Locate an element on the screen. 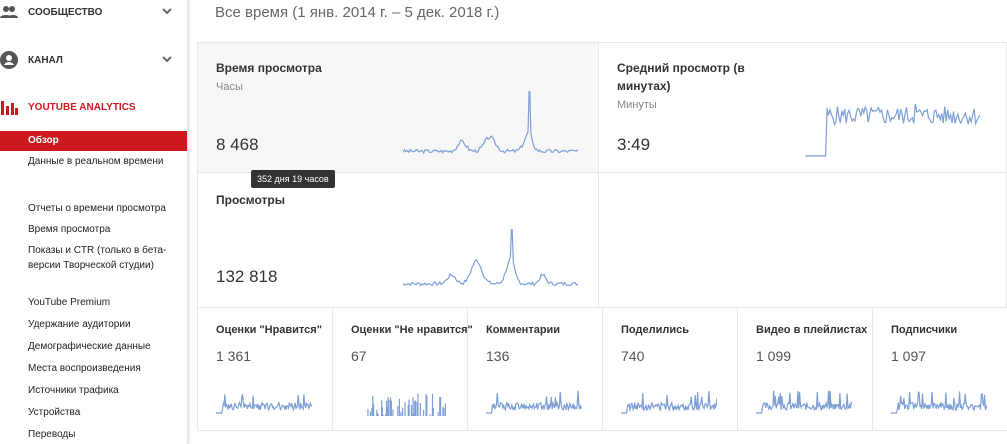  metric-card: Время просмотра Часы 8 468 is located at coordinates (398, 107).